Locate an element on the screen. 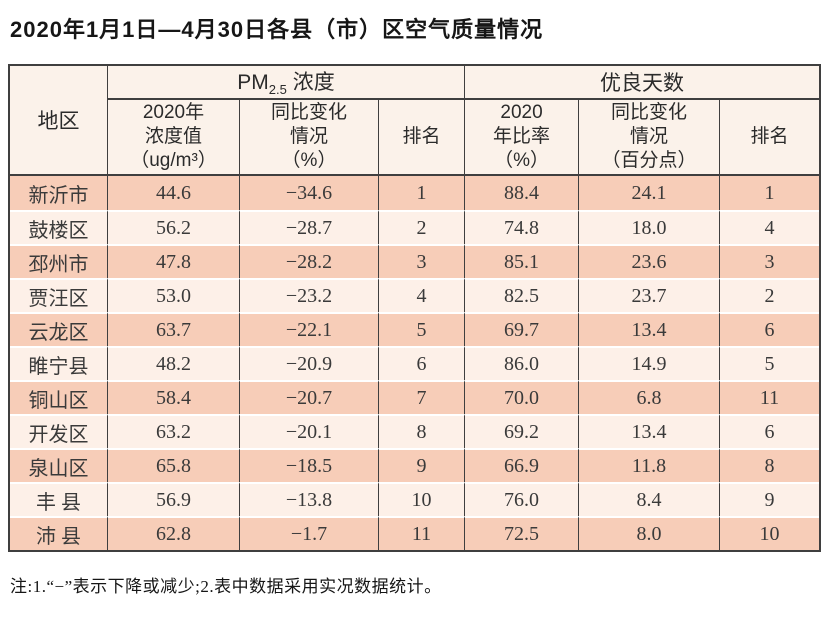  region-cell: 云龙区 is located at coordinates (59, 329).